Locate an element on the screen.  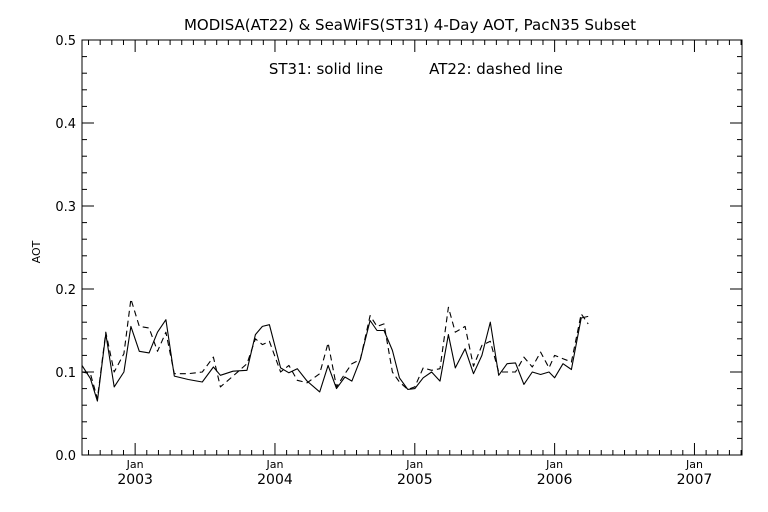
annotation-solid-line: ST31: solid line is located at coordinates (326, 69).